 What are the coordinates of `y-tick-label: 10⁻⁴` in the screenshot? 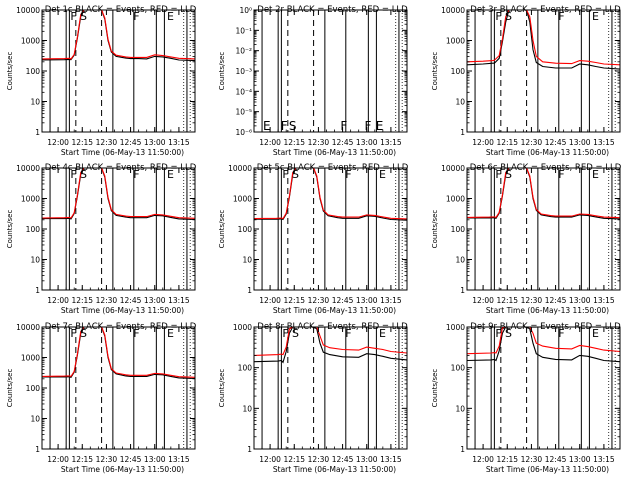 It's located at (243, 91).